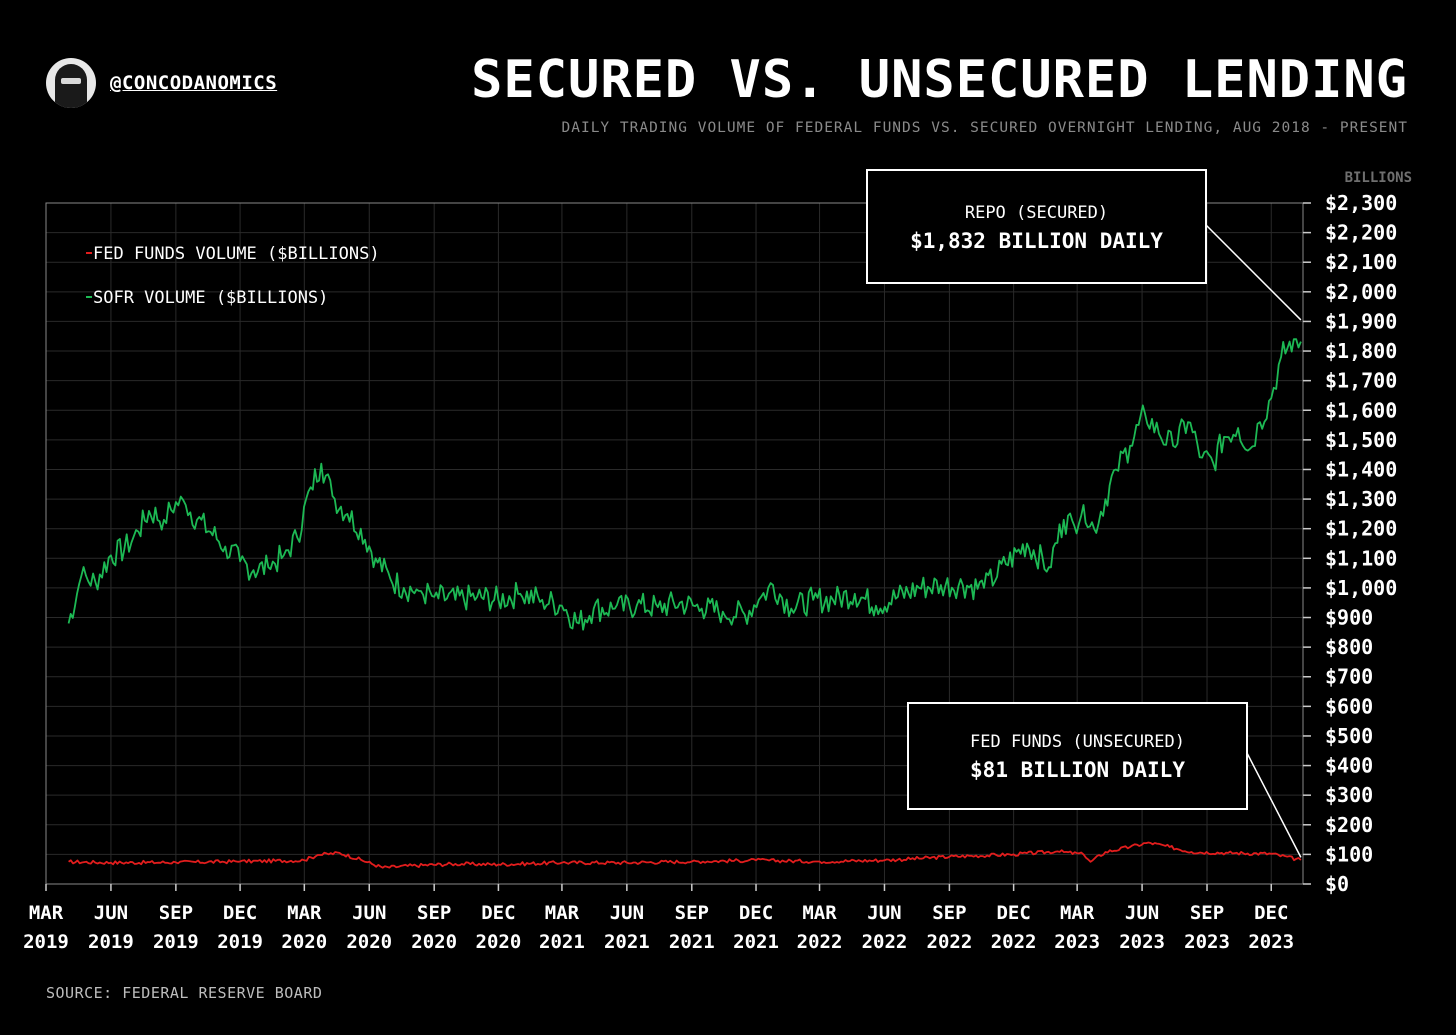  I want to click on y-tick-label: $1,500, so click(1361, 440).